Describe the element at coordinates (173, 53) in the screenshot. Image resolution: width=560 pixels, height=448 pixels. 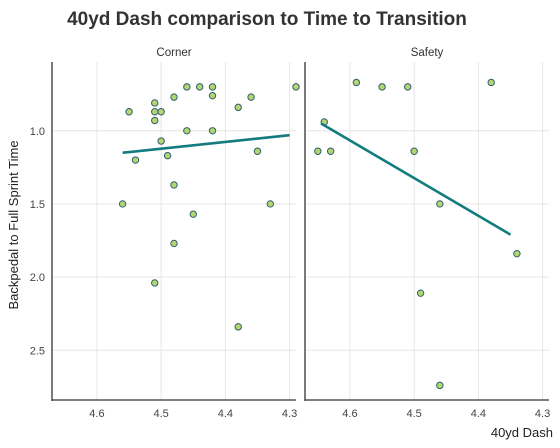
I see `panel-strip-label: Corner` at that location.